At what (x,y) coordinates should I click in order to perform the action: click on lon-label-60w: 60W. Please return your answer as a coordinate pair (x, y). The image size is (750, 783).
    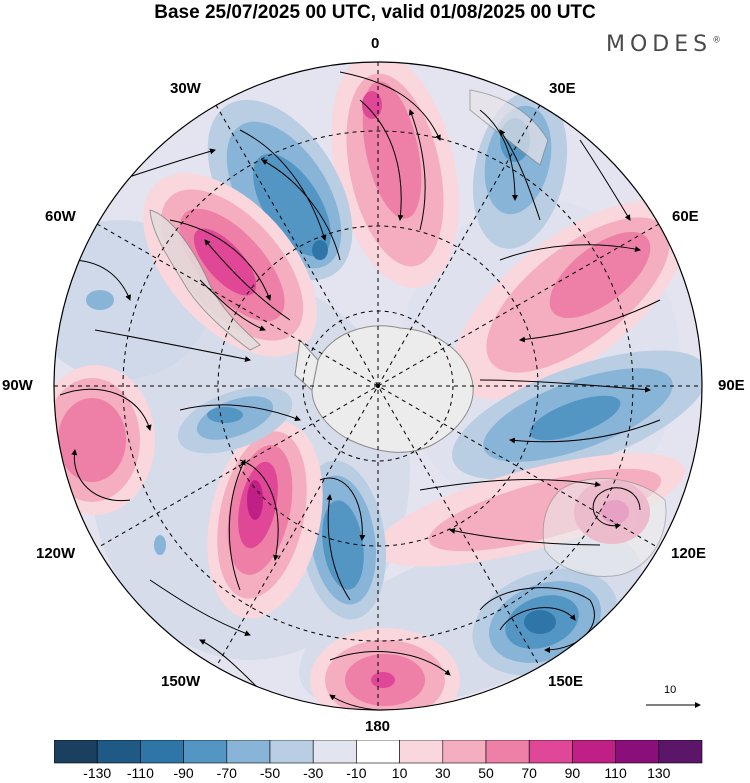
    Looking at the image, I should click on (60, 216).